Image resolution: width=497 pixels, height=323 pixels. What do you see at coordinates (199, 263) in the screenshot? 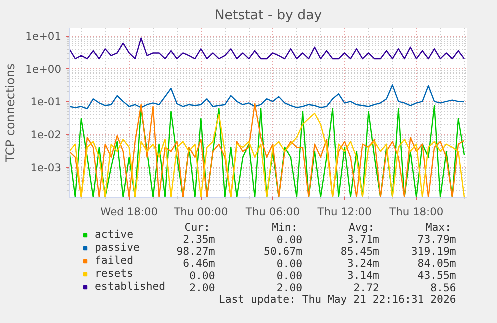
I see `text: 6.46m` at bounding box center [199, 263].